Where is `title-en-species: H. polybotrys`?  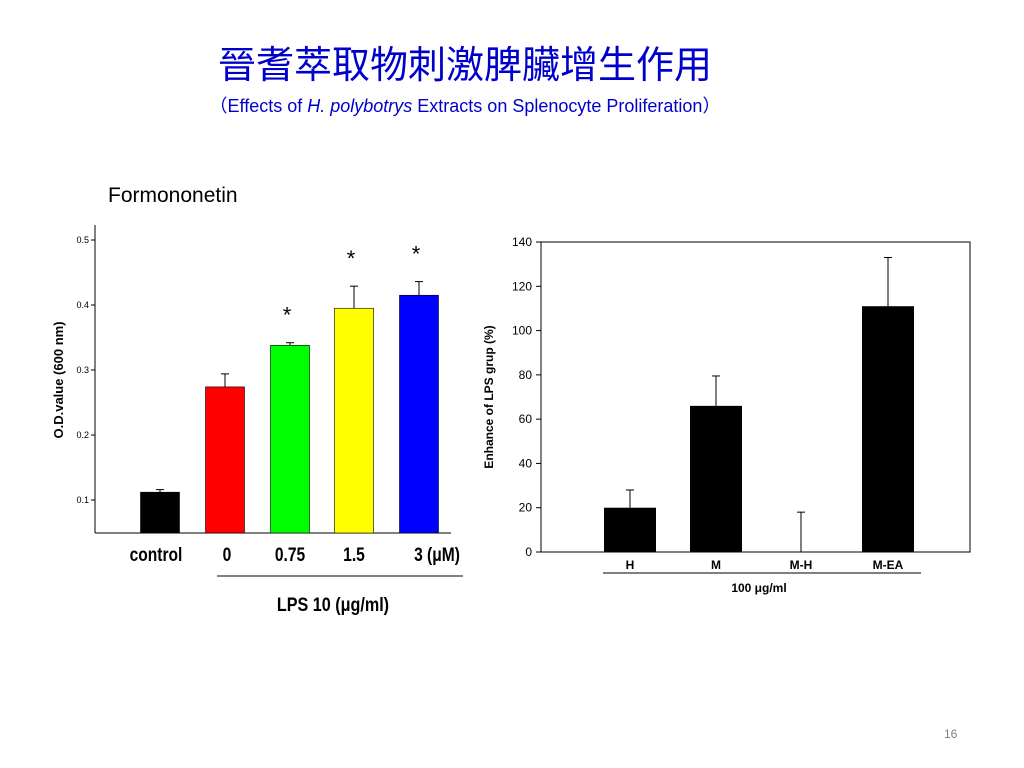 title-en-species: H. polybotrys is located at coordinates (360, 106).